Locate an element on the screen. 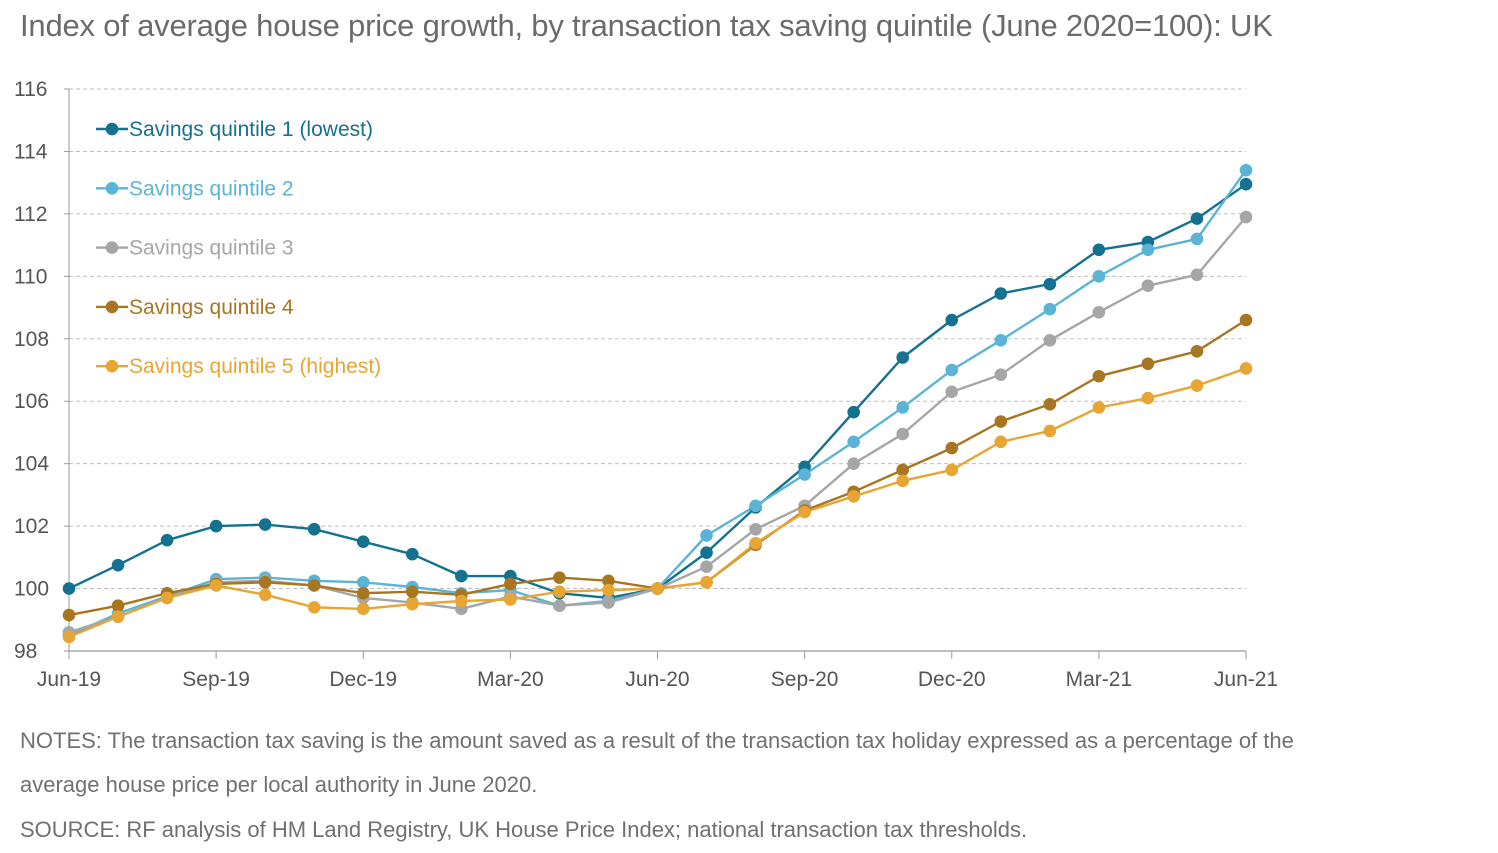 The image size is (1498, 853). x-tick-label: Jun-19 is located at coordinates (69, 679).